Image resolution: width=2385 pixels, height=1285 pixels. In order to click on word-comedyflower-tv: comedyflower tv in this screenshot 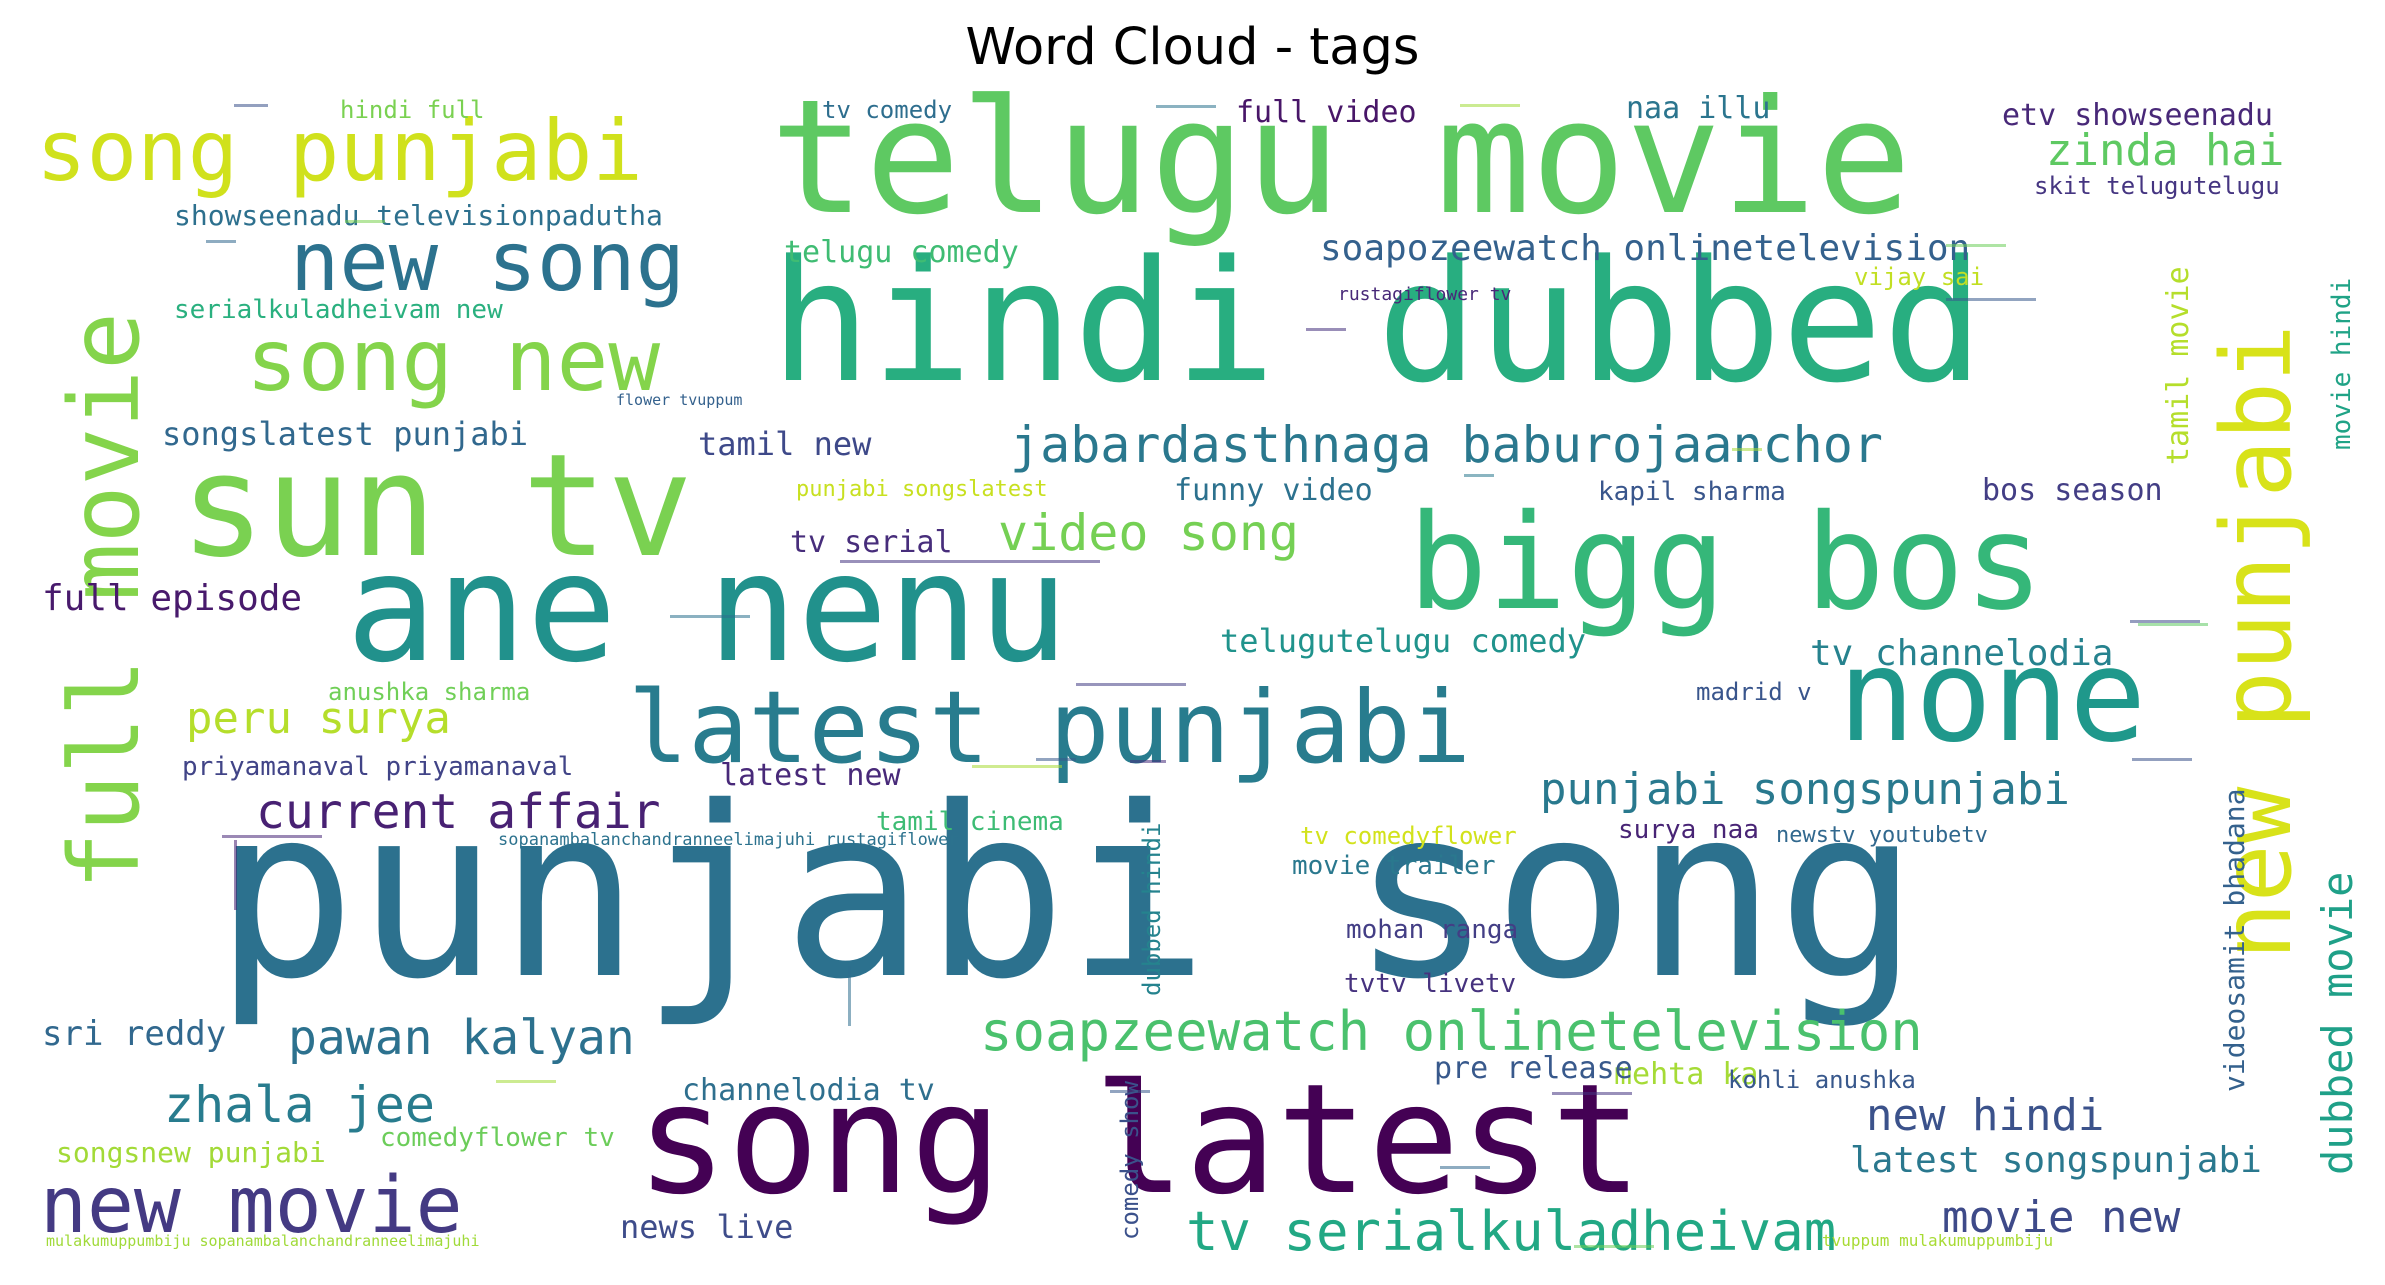, I will do `click(497, 1138)`.